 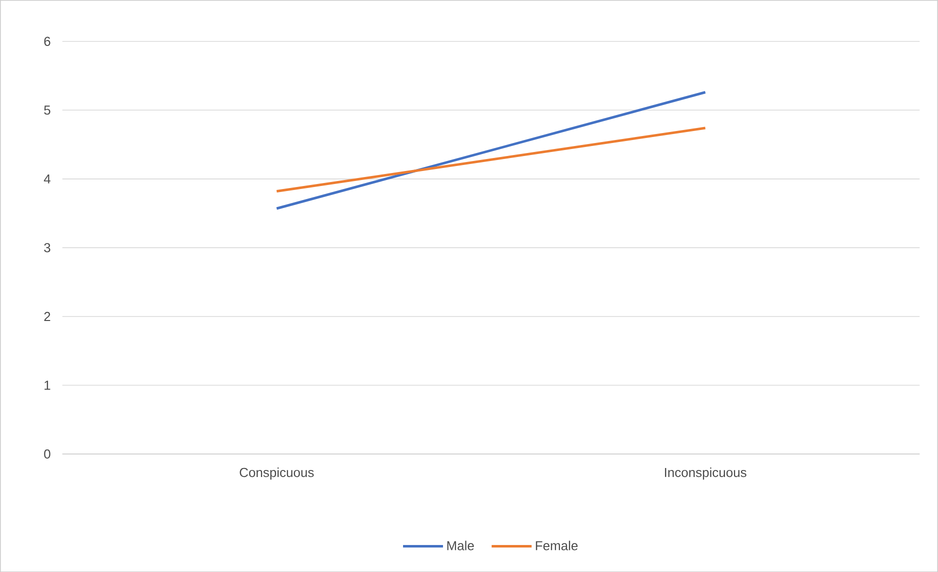 What do you see at coordinates (47, 41) in the screenshot?
I see `y-tick-label: 6` at bounding box center [47, 41].